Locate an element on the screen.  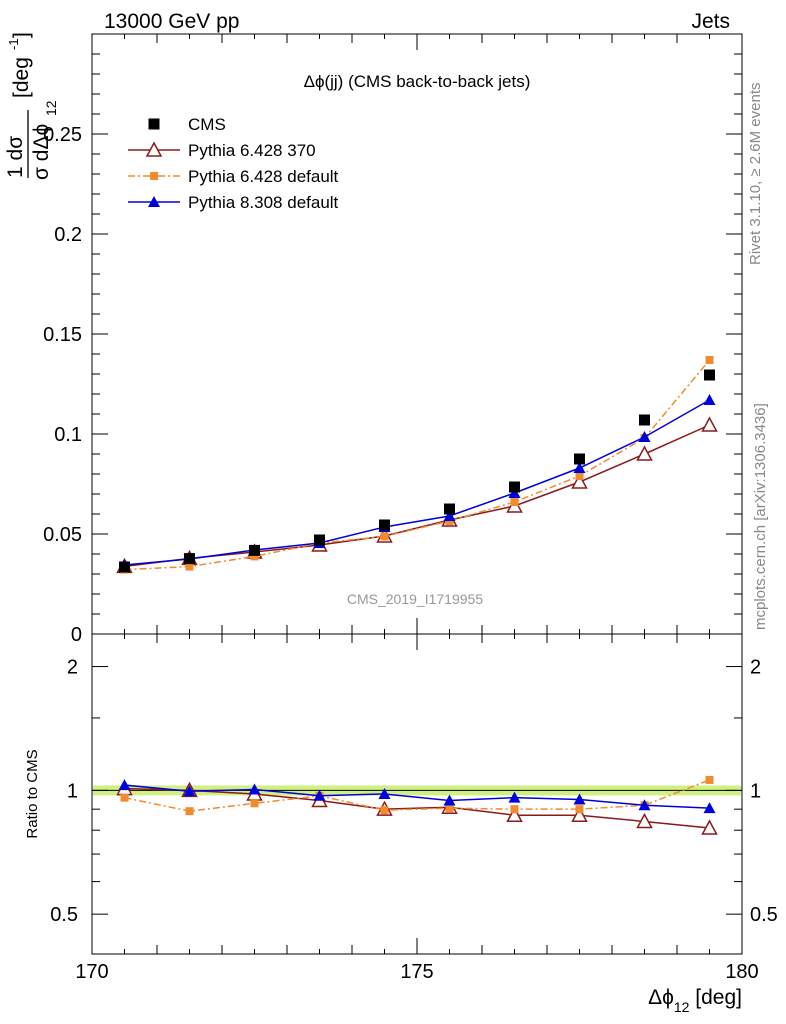
mcplots-label: mcplots.cern.ch [arXiv:1306.3436] is located at coordinates (760, 516).